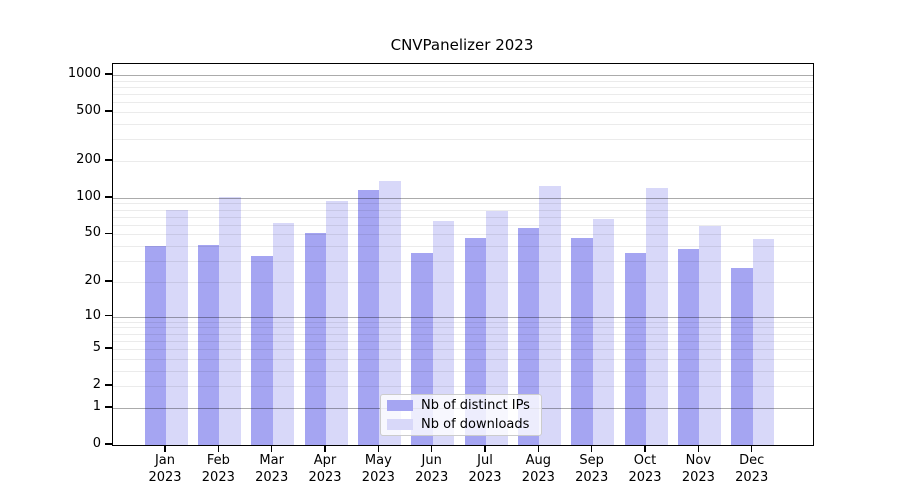 The image size is (900, 500). Describe the element at coordinates (378, 460) in the screenshot. I see `x-tick-month: May` at that location.